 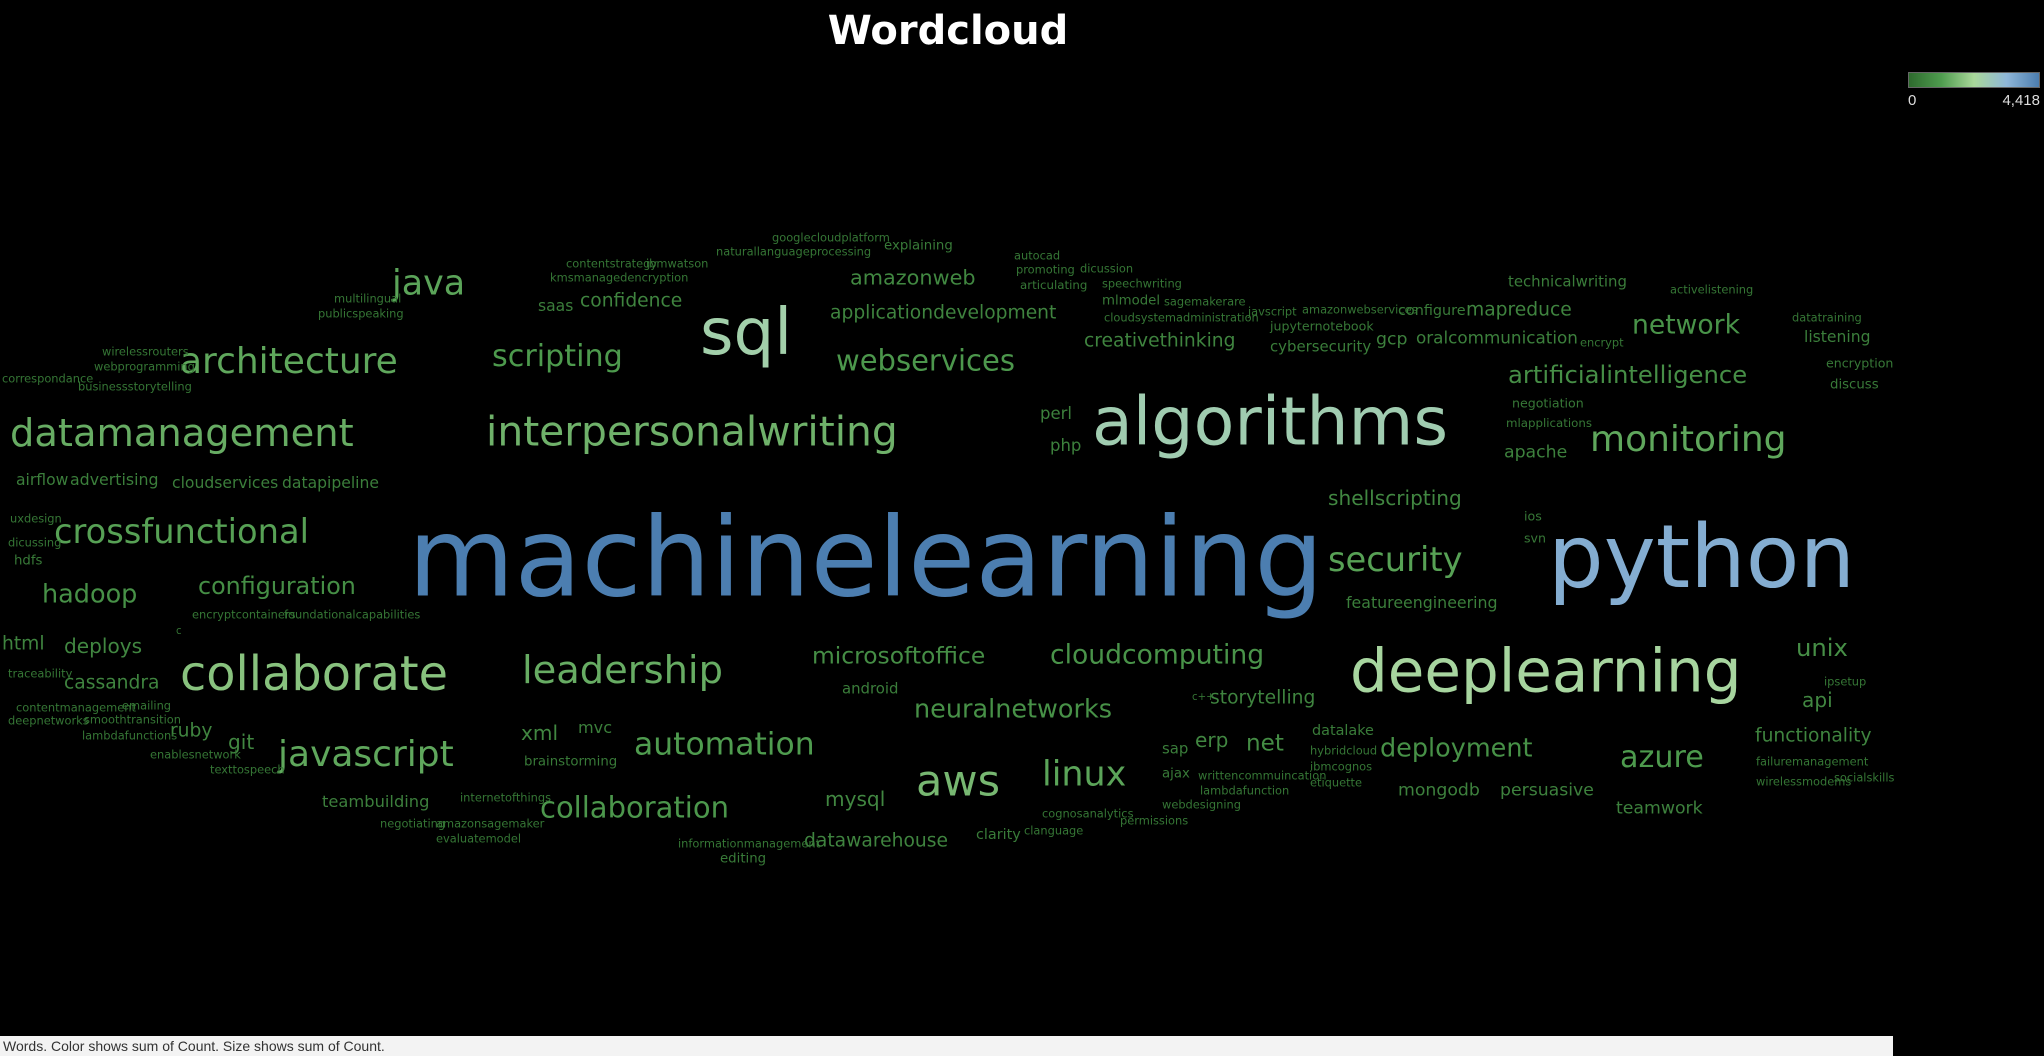 What do you see at coordinates (76, 707) in the screenshot?
I see `word-contentmanagement: contentmanagement` at bounding box center [76, 707].